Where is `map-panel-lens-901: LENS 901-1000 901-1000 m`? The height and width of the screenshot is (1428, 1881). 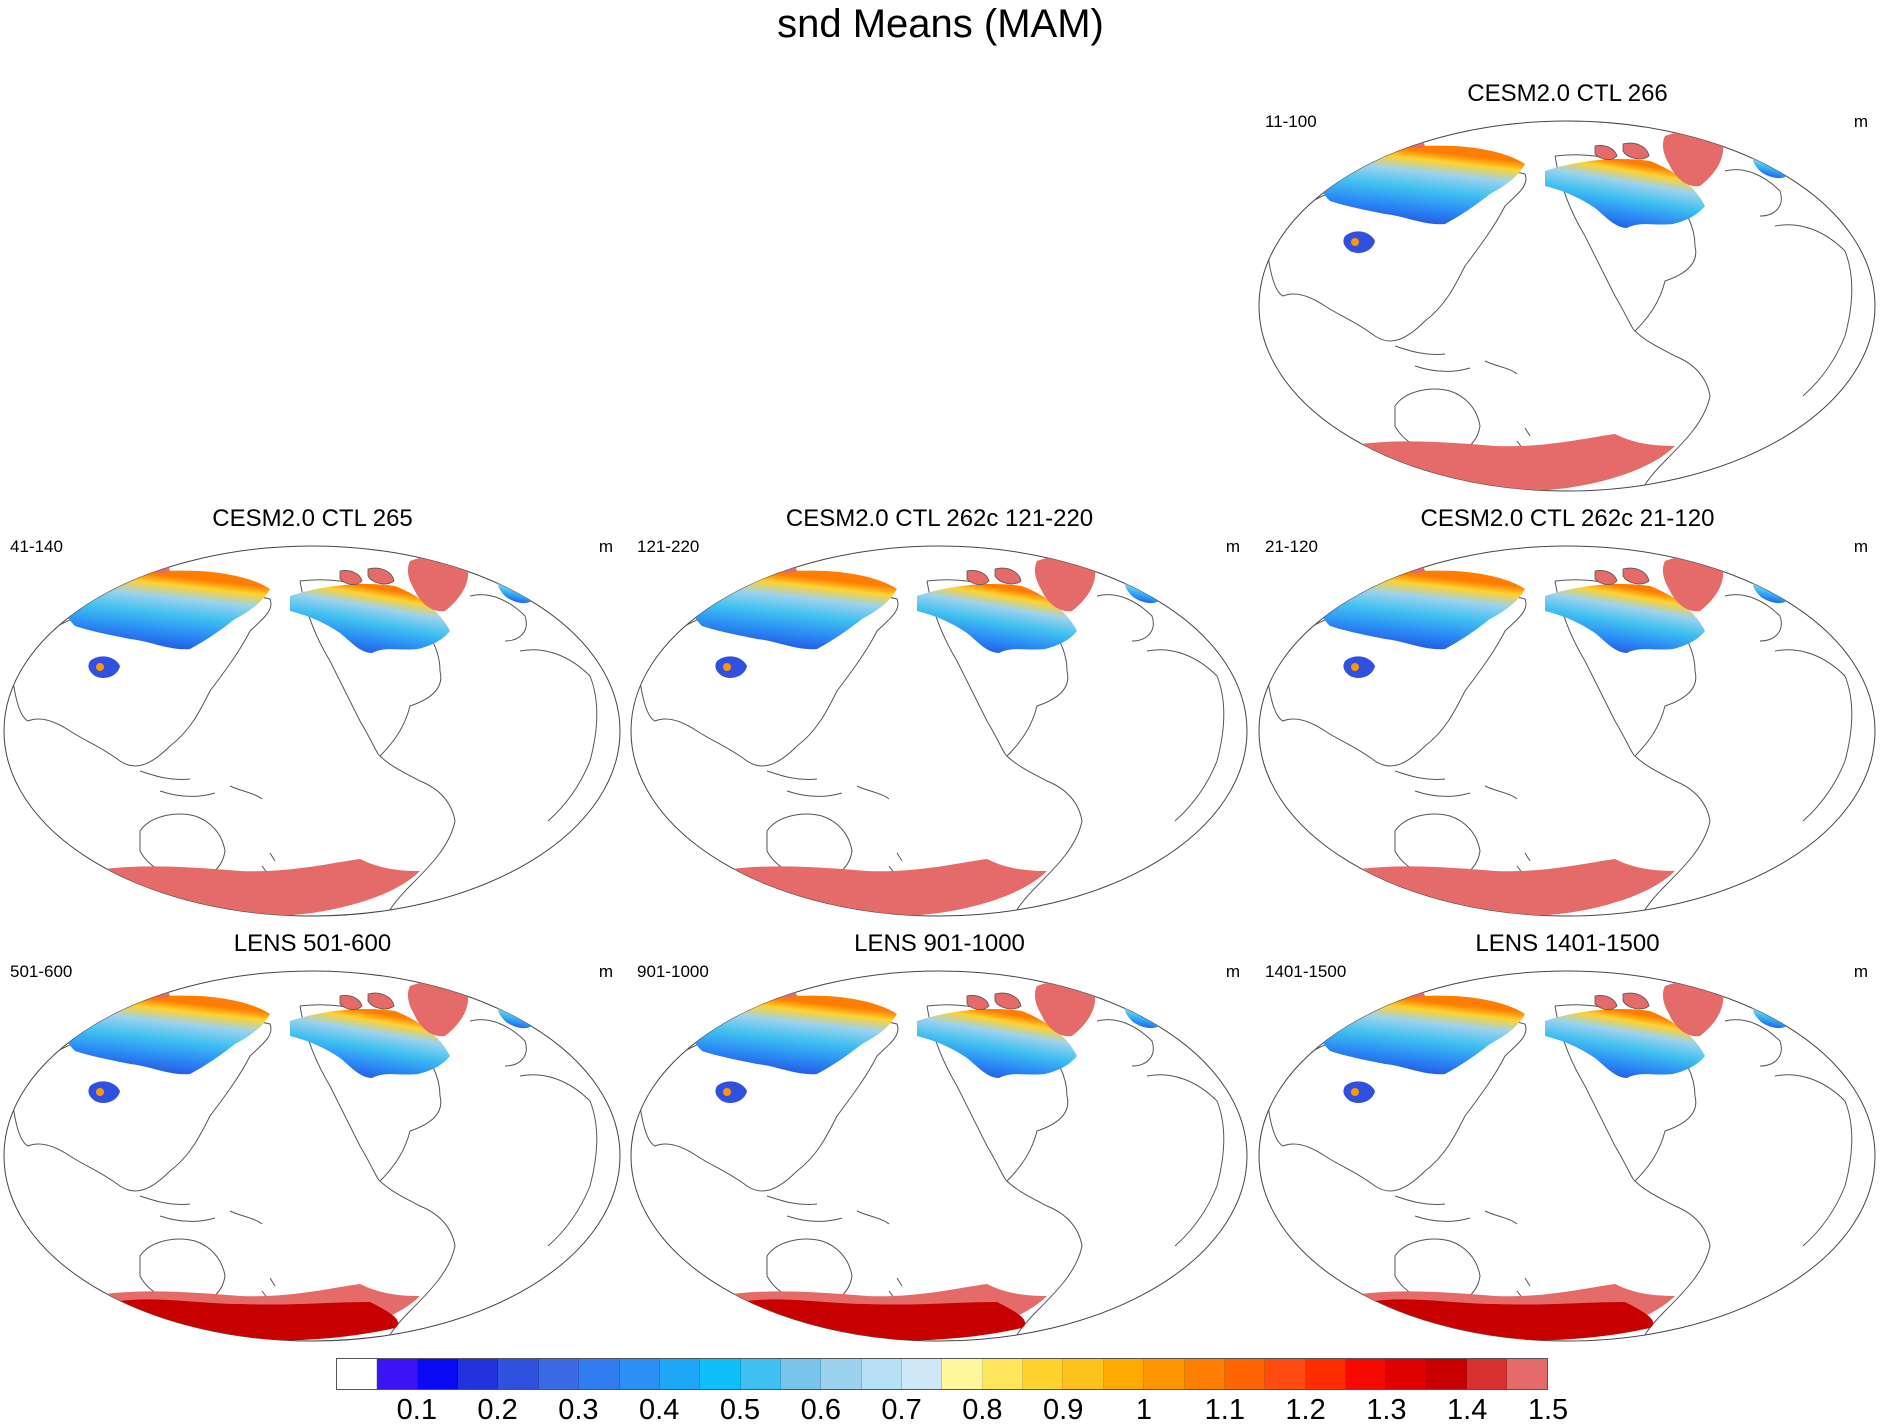 map-panel-lens-901: LENS 901-1000 901-1000 m is located at coordinates (939, 1140).